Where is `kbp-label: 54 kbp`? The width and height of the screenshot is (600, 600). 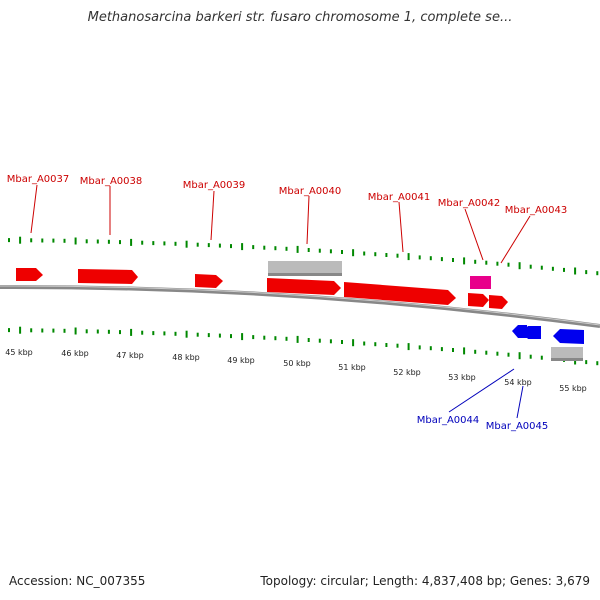 kbp-label: 54 kbp is located at coordinates (518, 382).